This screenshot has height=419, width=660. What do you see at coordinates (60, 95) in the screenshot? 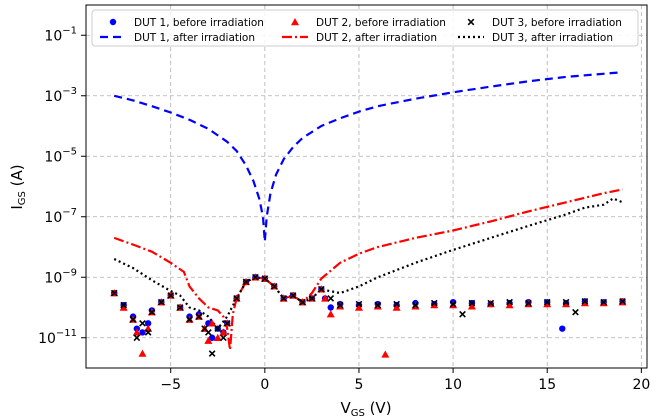
I see `y-tick-label: 10⁻³` at bounding box center [60, 95].